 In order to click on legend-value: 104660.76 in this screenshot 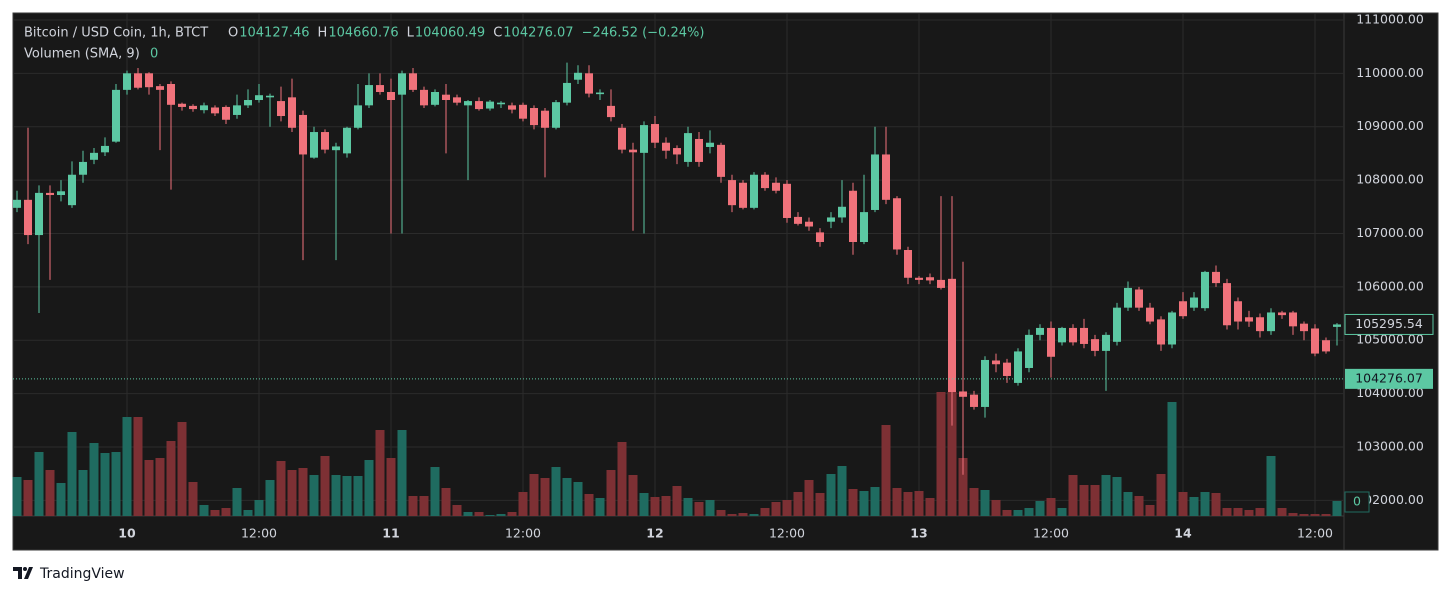, I will do `click(363, 33)`.